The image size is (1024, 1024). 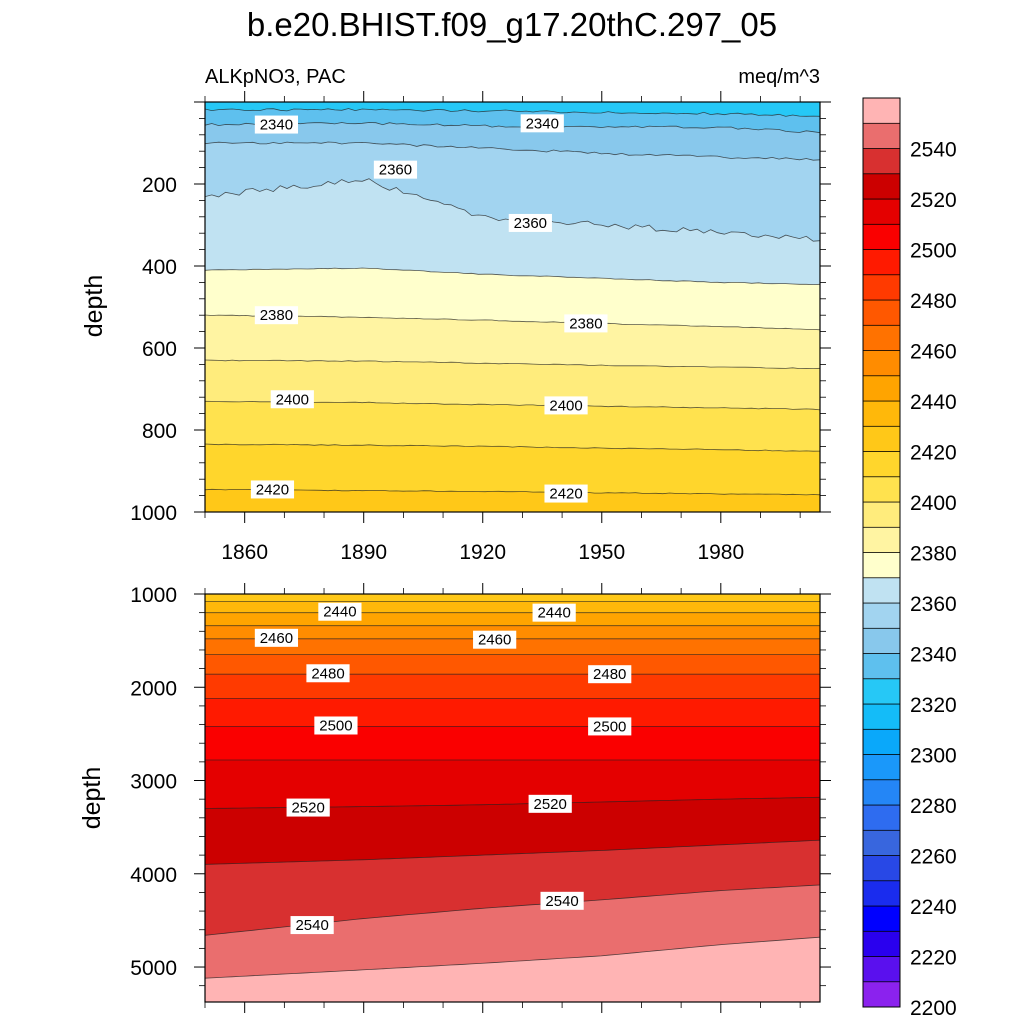 What do you see at coordinates (933, 200) in the screenshot?
I see `colorbar-label: 2520` at bounding box center [933, 200].